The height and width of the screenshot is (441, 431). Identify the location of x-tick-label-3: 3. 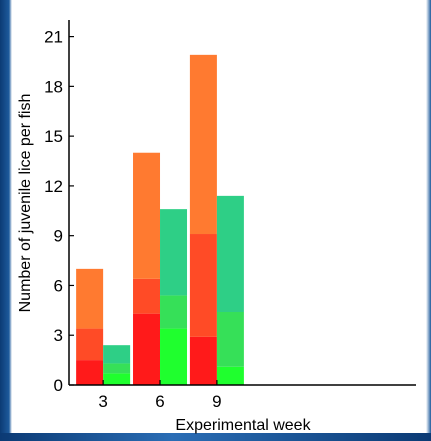
(102, 401).